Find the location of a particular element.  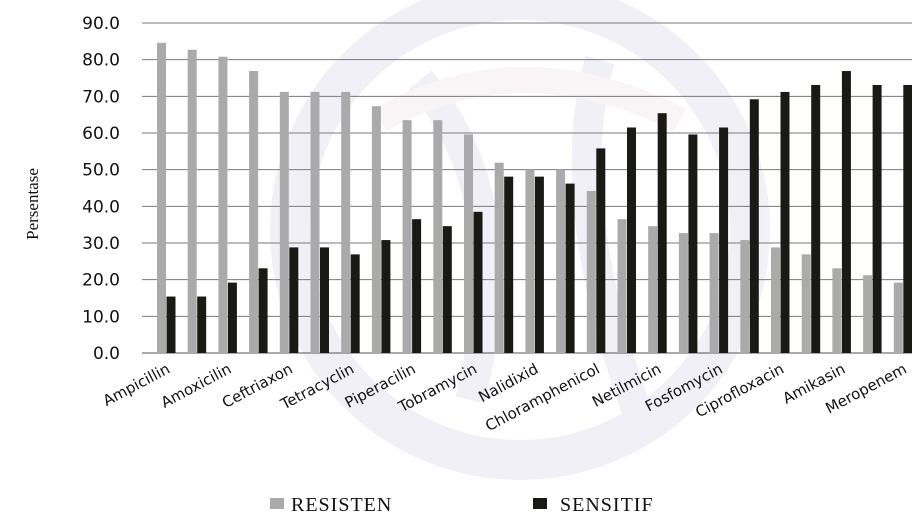

x-tick-label: Chloramphenicol is located at coordinates (542, 397).